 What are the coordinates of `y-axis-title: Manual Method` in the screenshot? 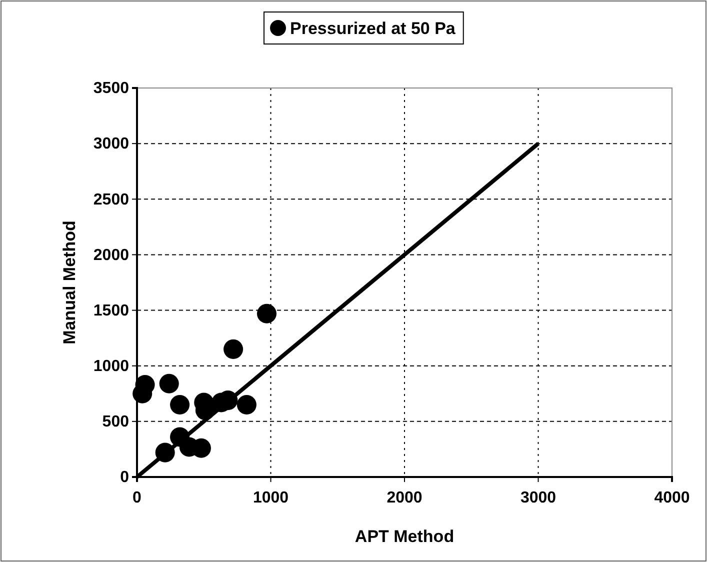 It's located at (69, 282).